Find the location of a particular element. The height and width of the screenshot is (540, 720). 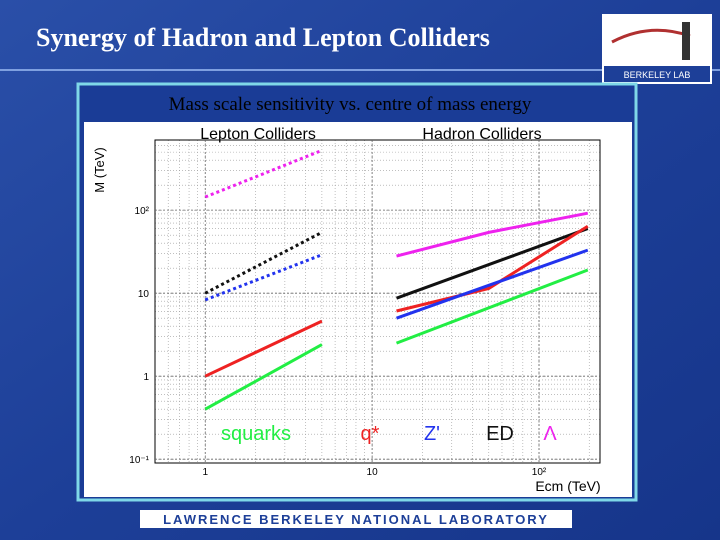

legend-label: q* is located at coordinates (370, 434).